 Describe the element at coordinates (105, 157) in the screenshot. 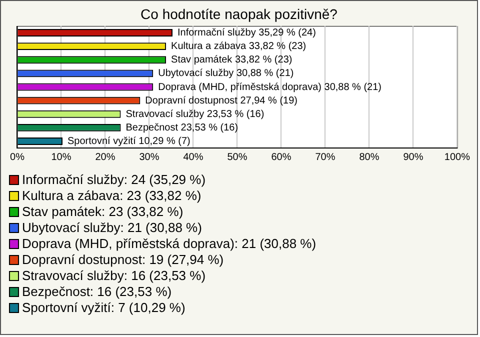

I see `x-tick-label: 20%` at that location.